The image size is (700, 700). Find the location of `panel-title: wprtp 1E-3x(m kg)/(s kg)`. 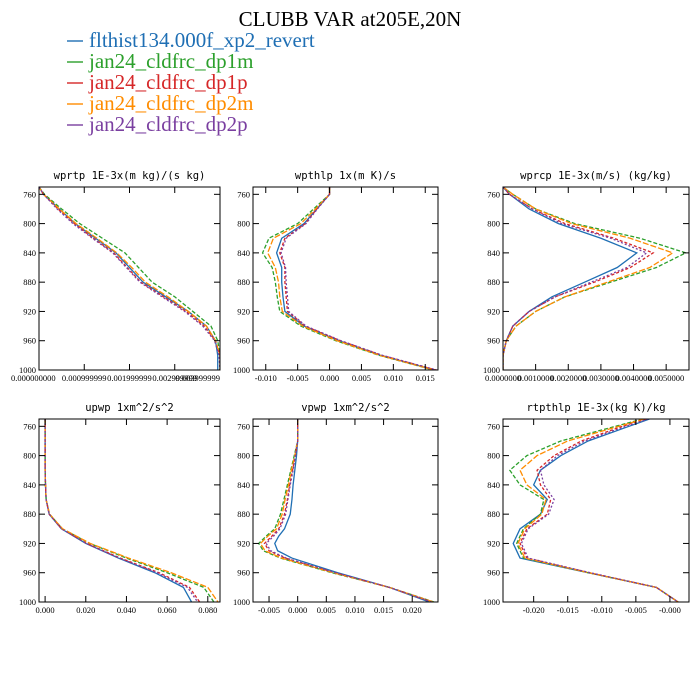

panel-title: wprtp 1E-3x(m kg)/(s kg) is located at coordinates (130, 176).